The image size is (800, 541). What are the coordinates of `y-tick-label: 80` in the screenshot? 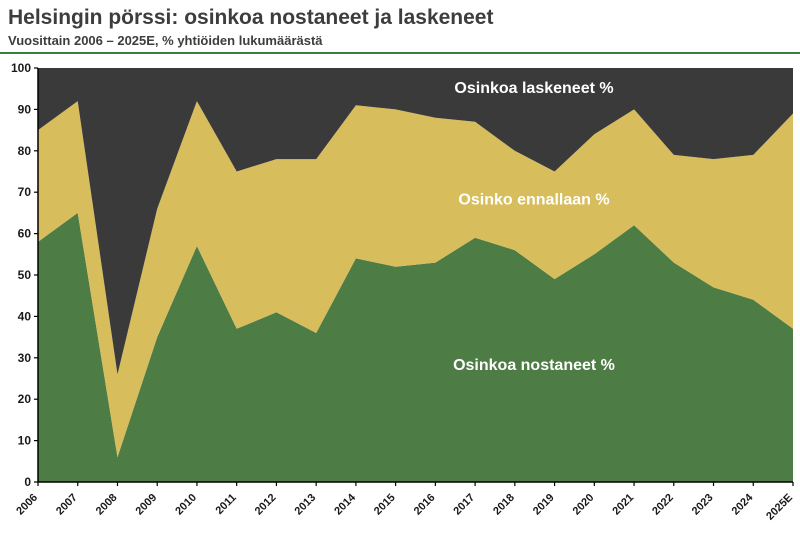 It's located at (25, 151).